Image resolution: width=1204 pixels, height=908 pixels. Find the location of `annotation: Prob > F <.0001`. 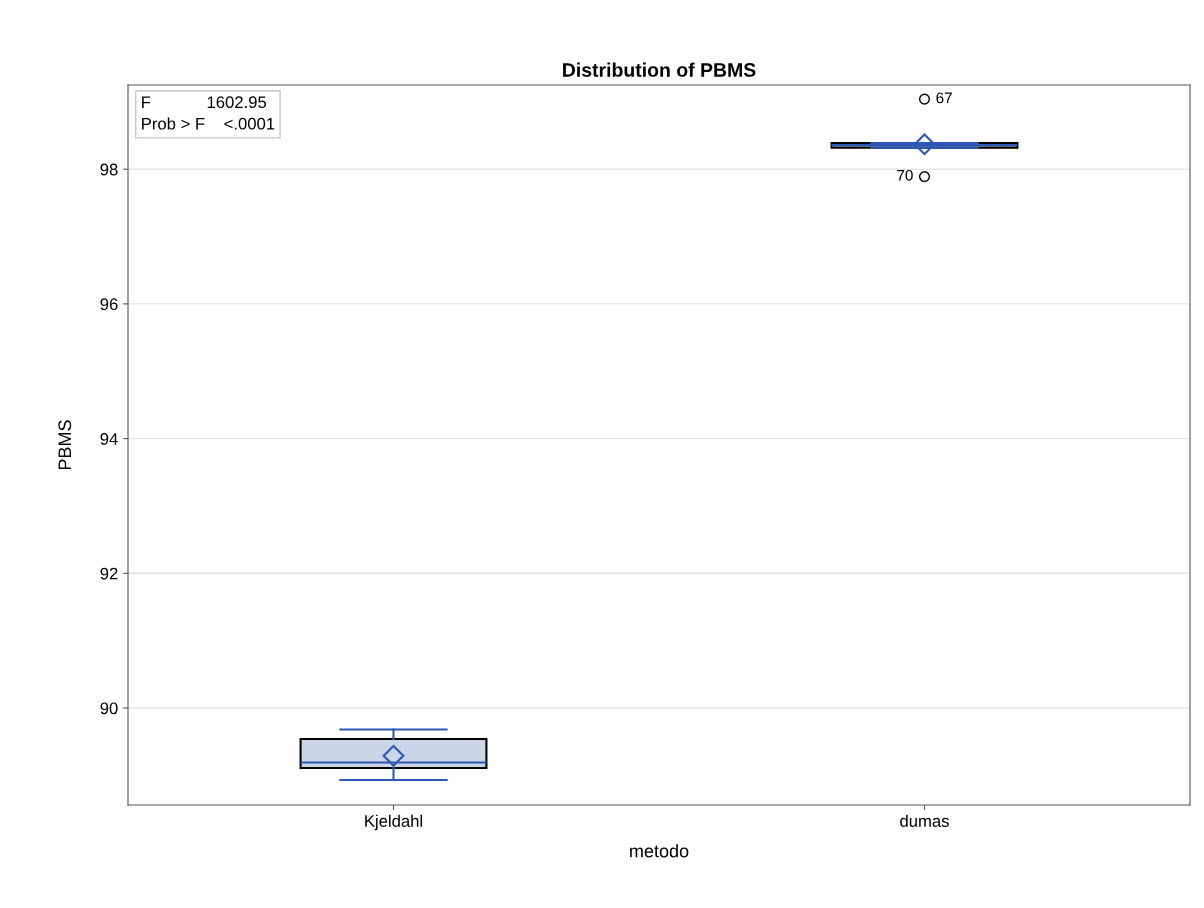

annotation: Prob > F <.0001 is located at coordinates (208, 123).